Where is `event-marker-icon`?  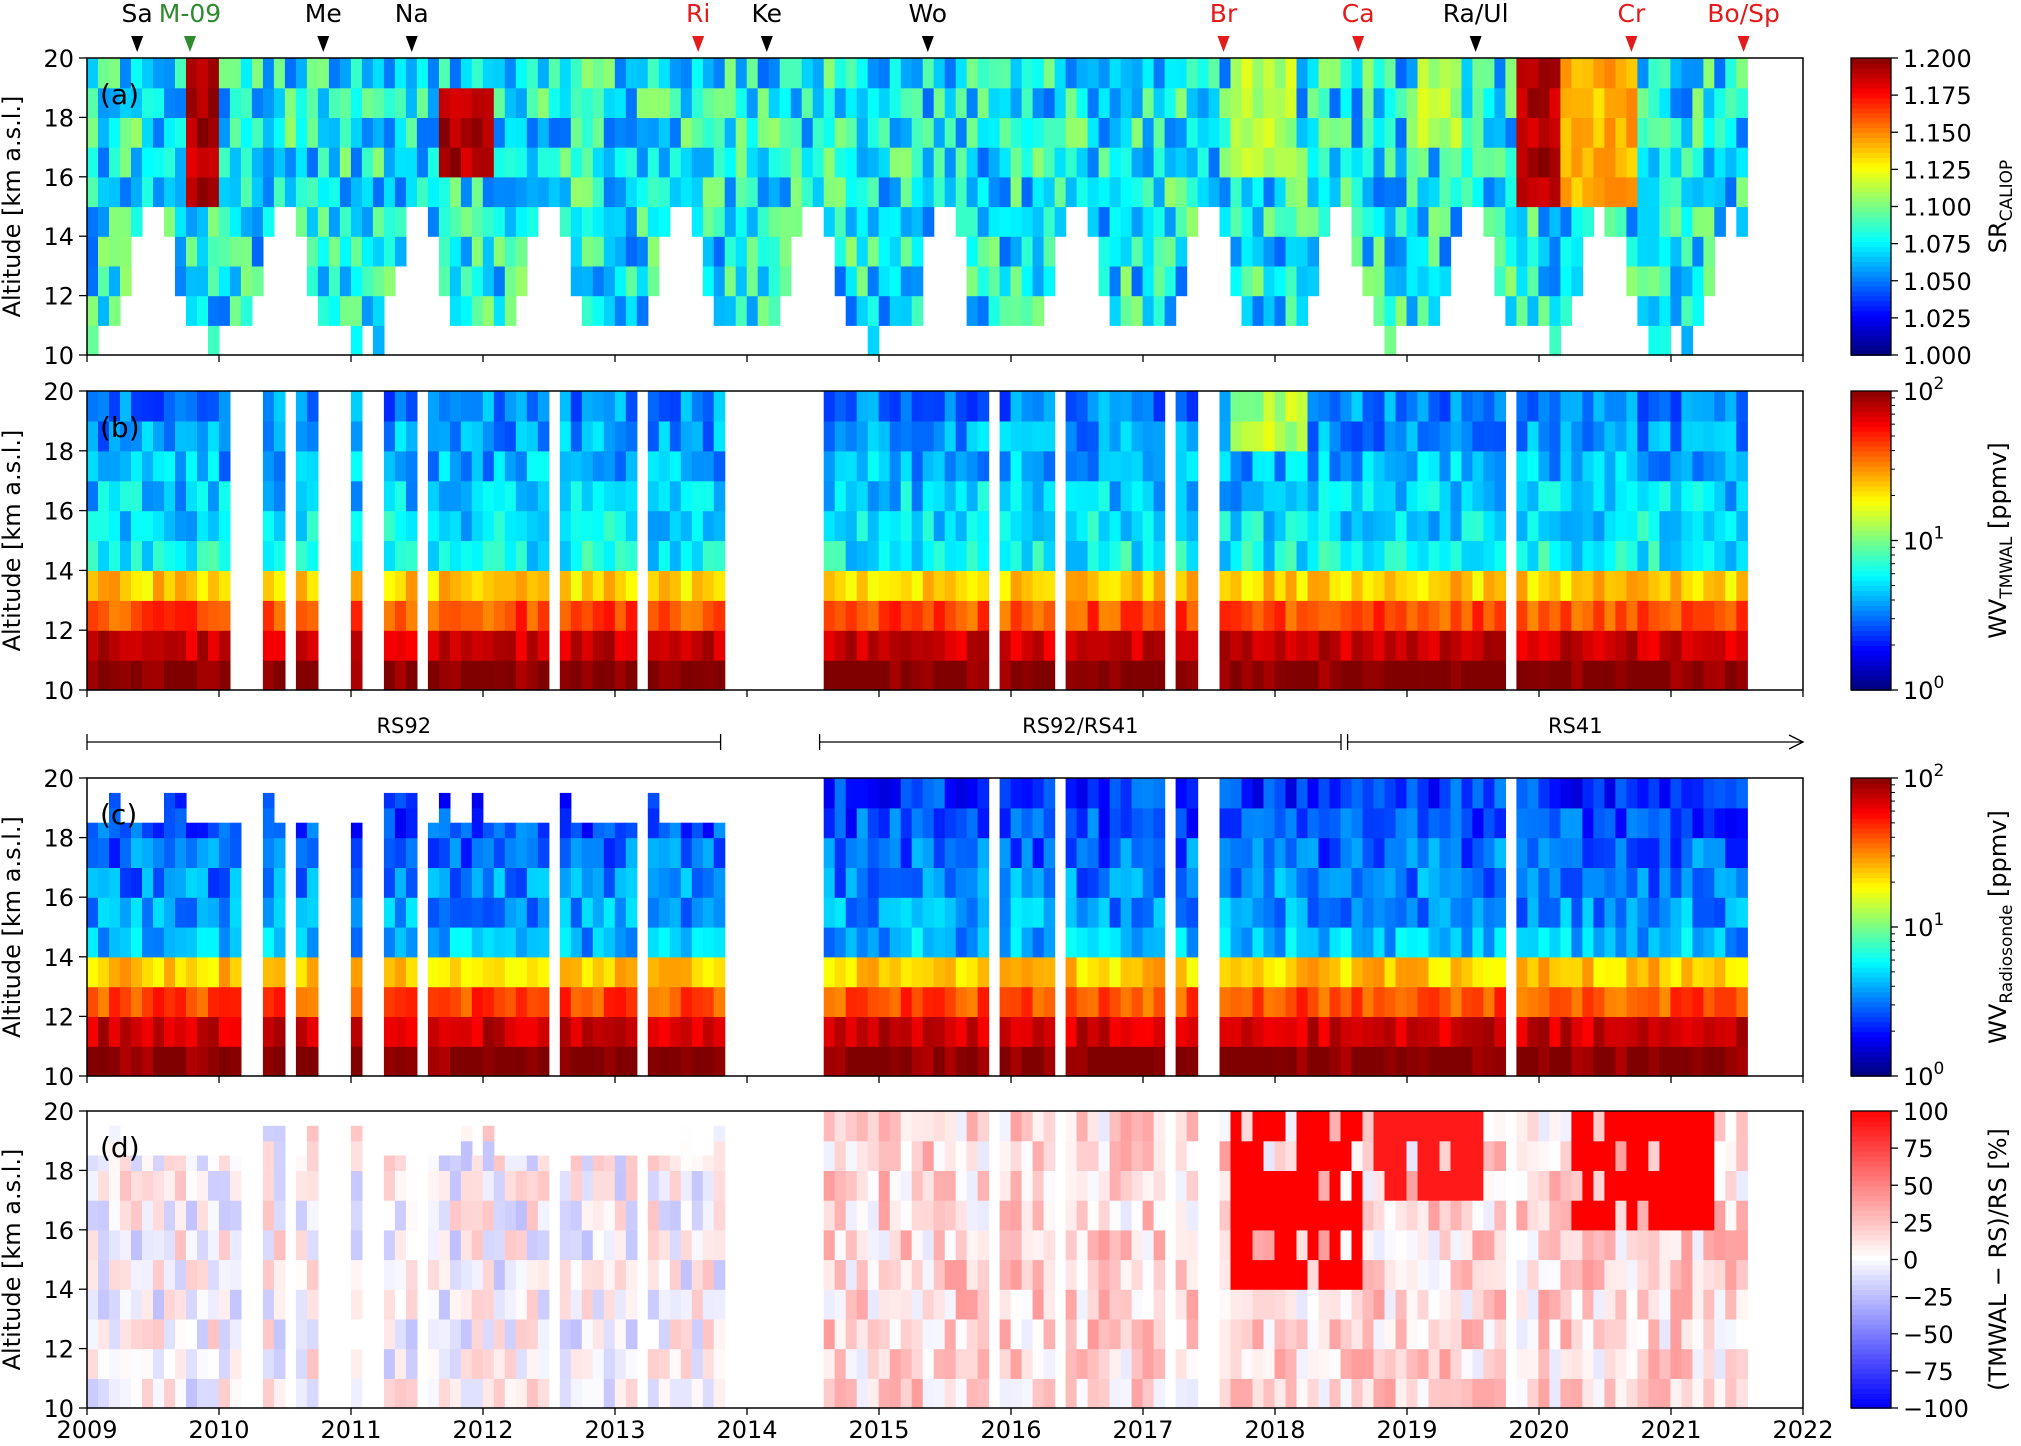
event-marker-icon is located at coordinates (137, 44).